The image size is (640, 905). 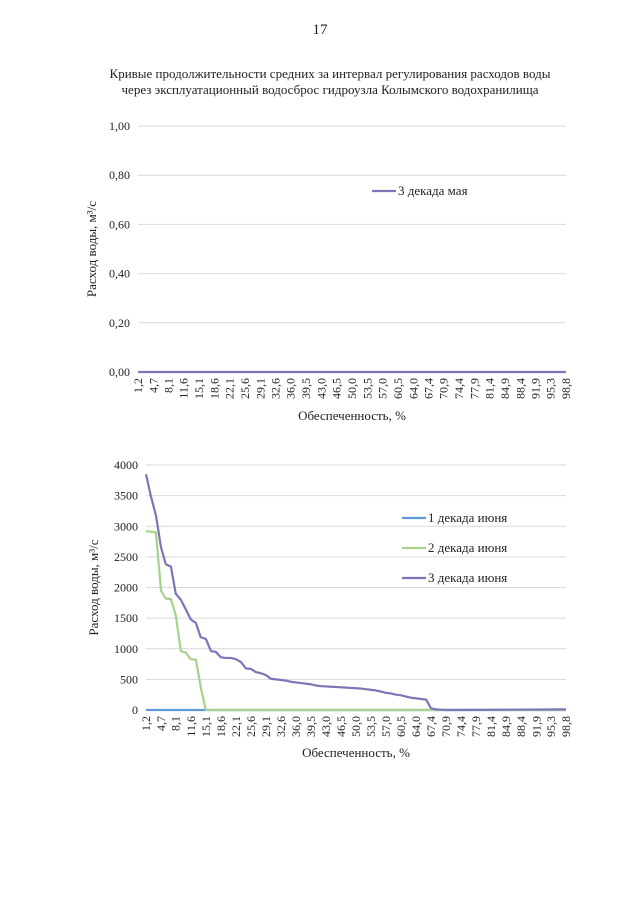 I want to click on y-tick-label: 0,80, so click(x=119, y=175).